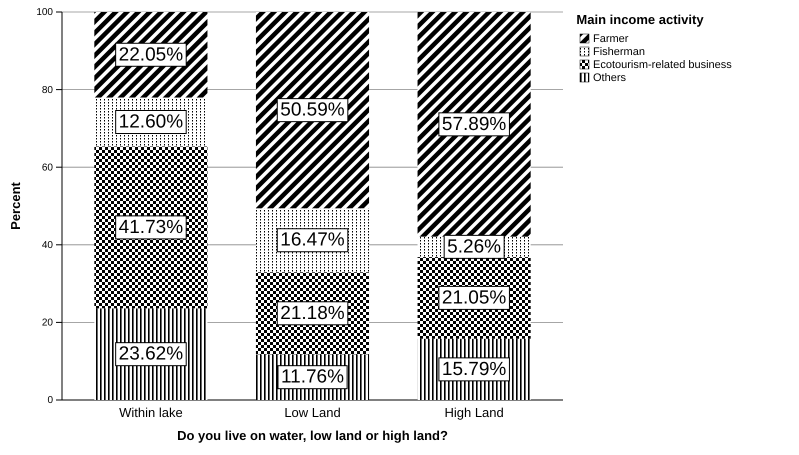 The width and height of the screenshot is (799, 455). What do you see at coordinates (48, 168) in the screenshot?
I see `y-tick-label: 60` at bounding box center [48, 168].